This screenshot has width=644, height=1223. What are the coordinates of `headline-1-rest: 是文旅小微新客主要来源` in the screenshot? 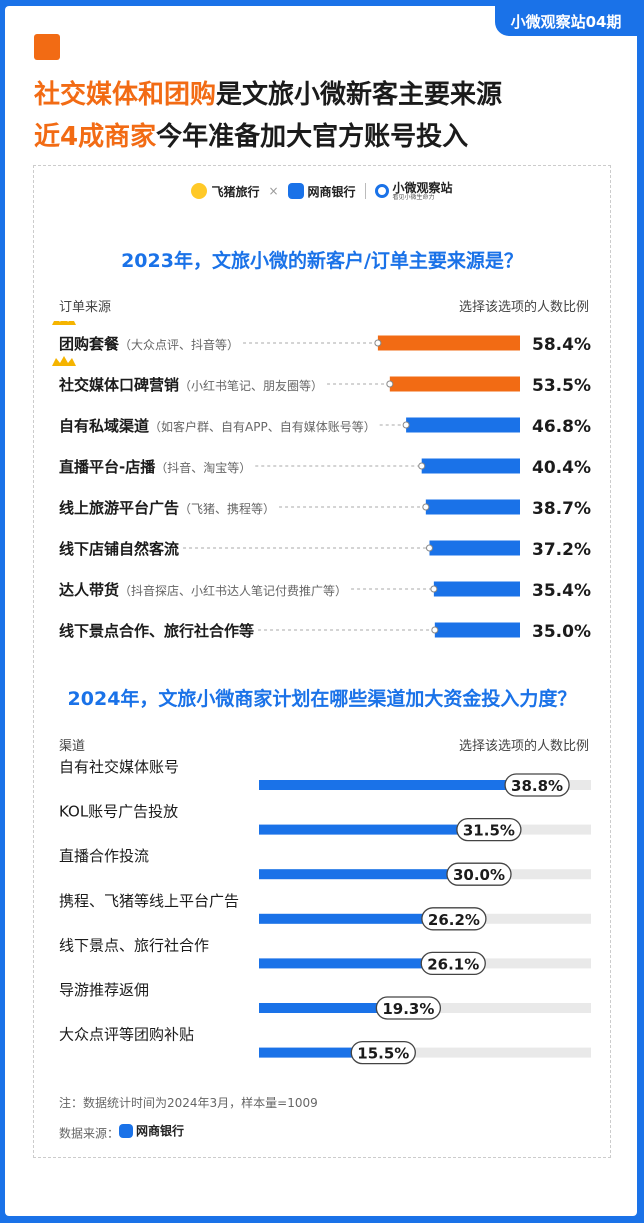 It's located at (359, 95).